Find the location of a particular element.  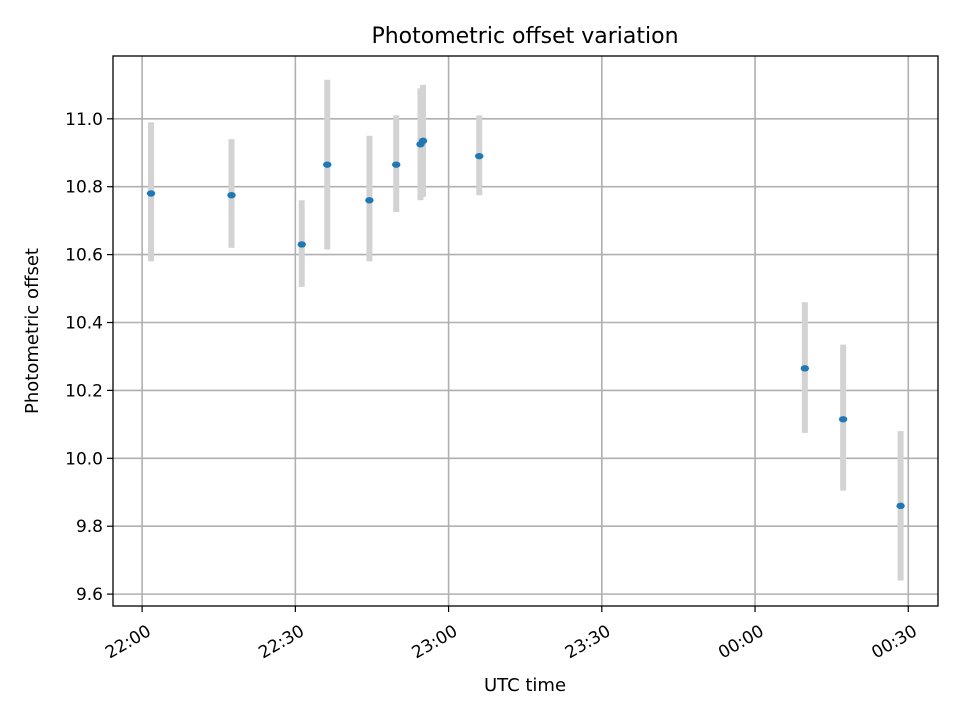

y-tick-label: 9.8 is located at coordinates (89, 527).